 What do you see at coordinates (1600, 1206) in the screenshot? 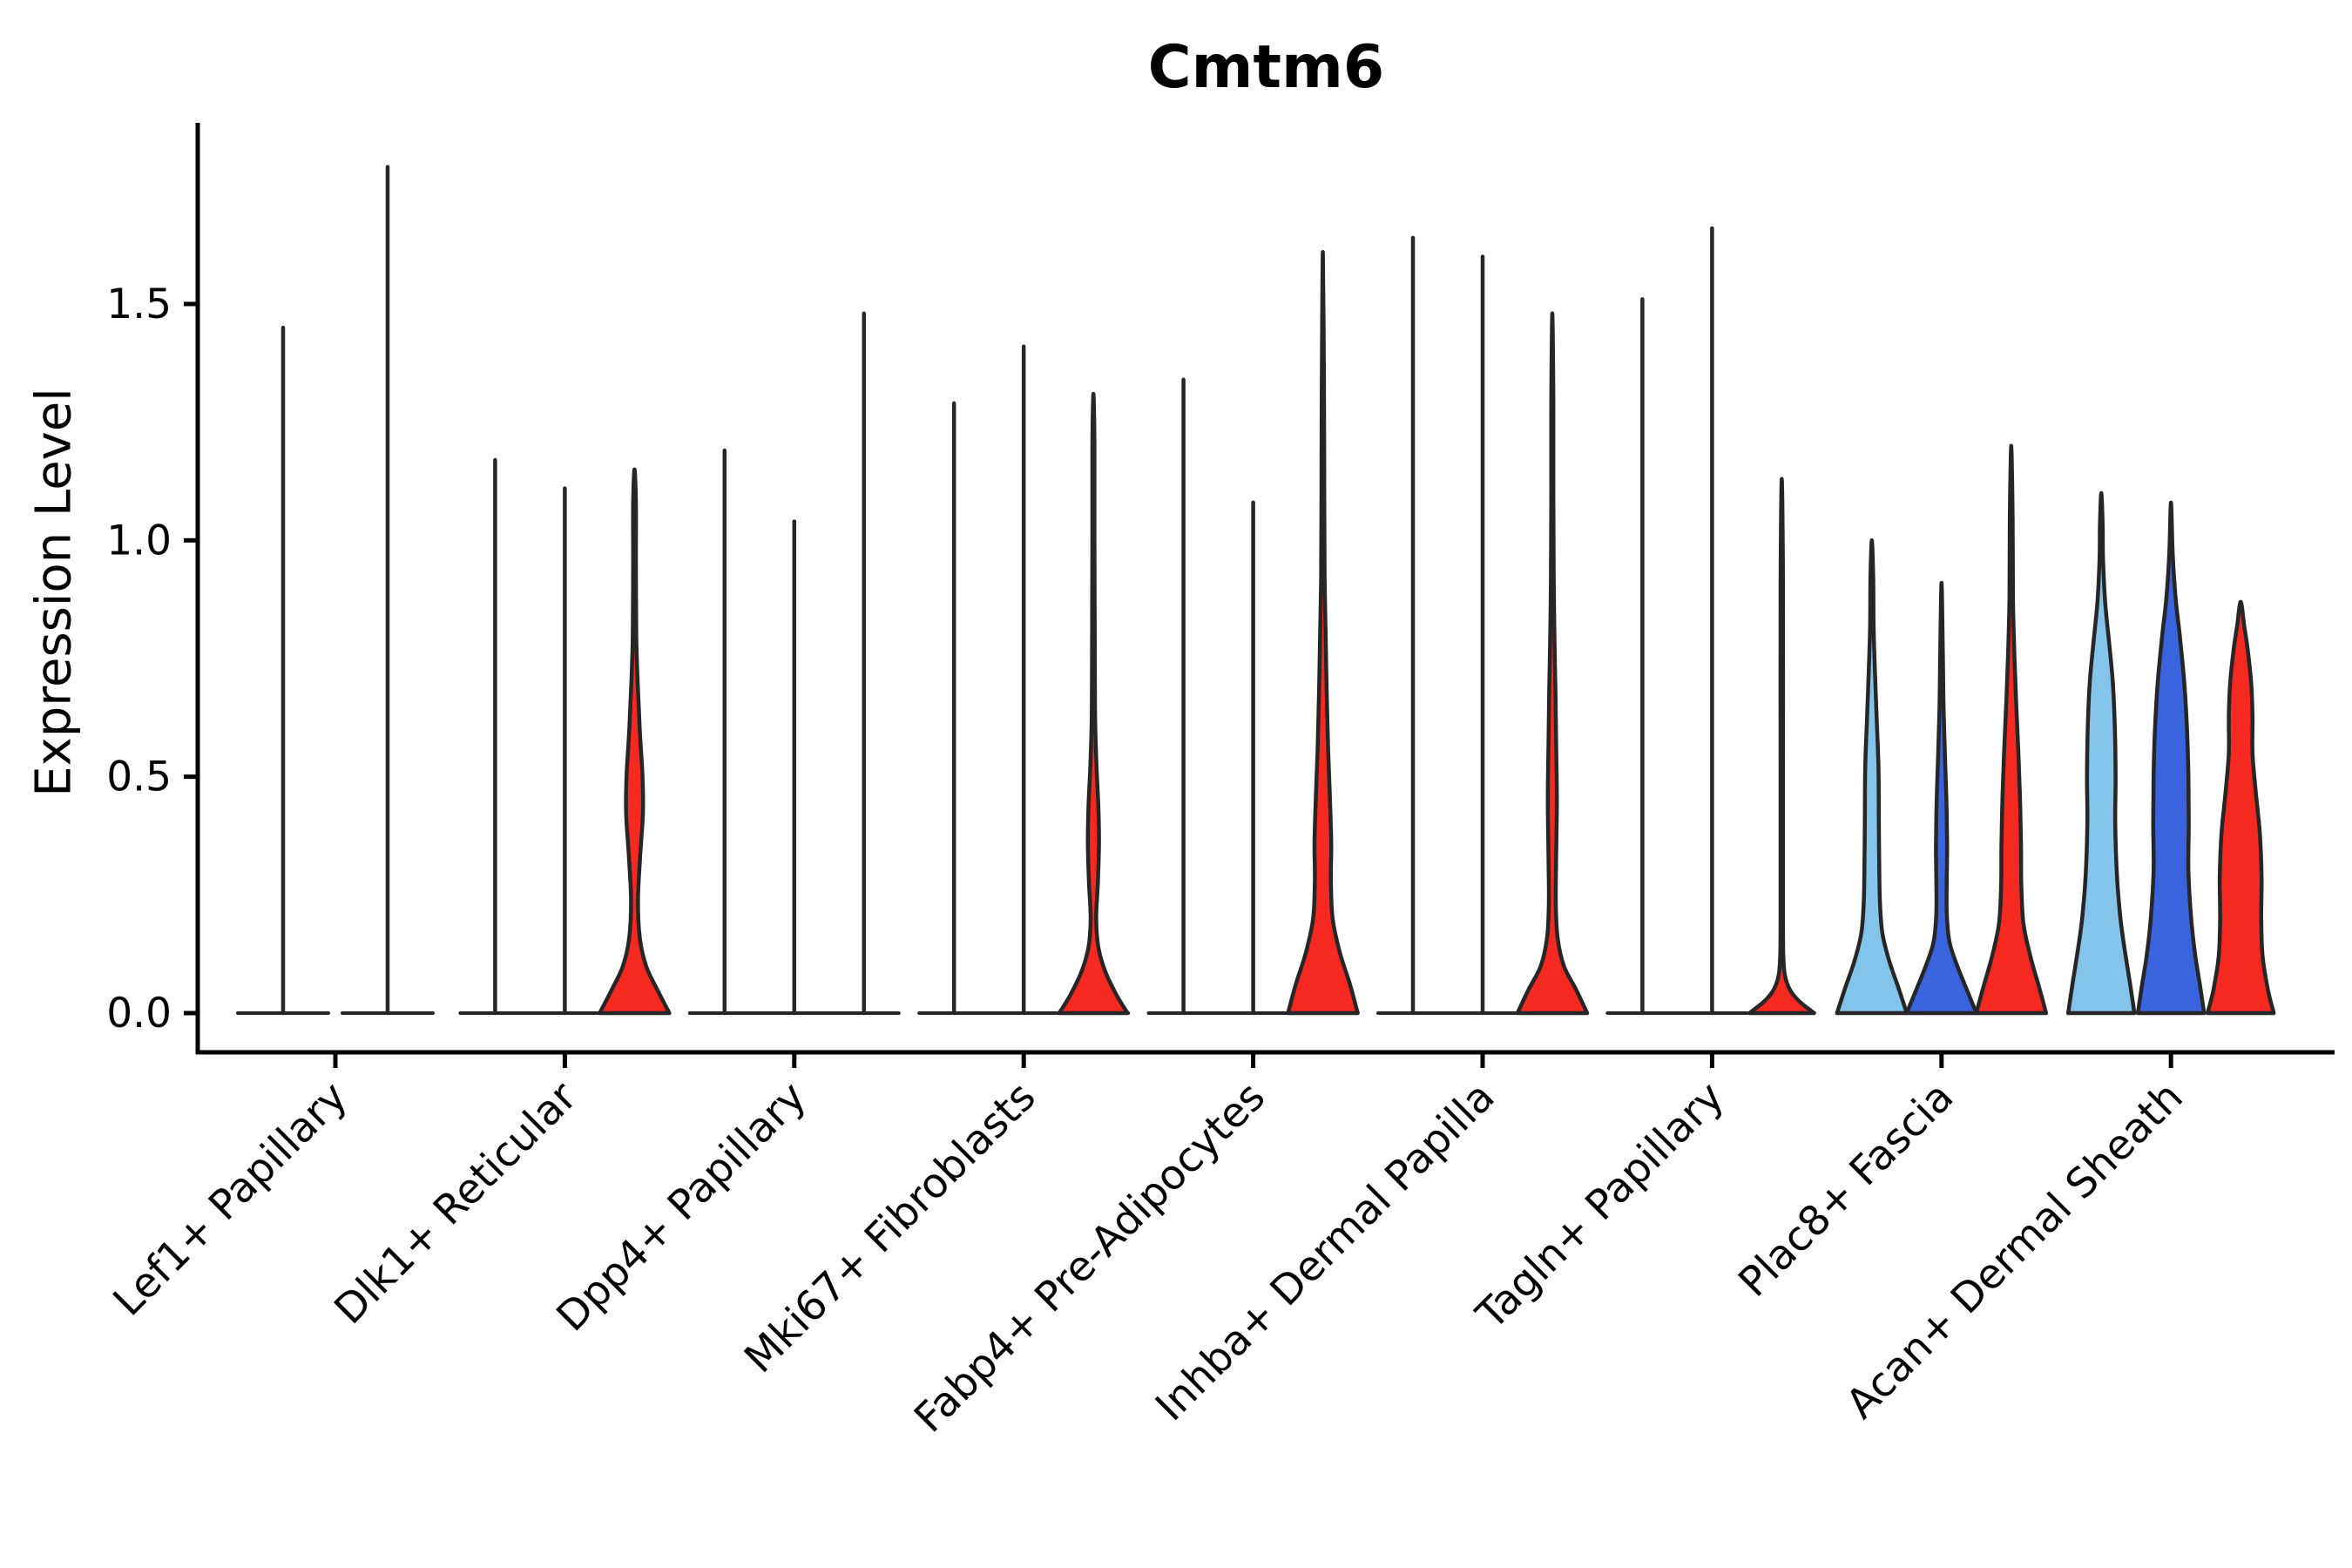
I see `x-tick-label-tagln-papillary: Tagln+ Papillary` at bounding box center [1600, 1206].